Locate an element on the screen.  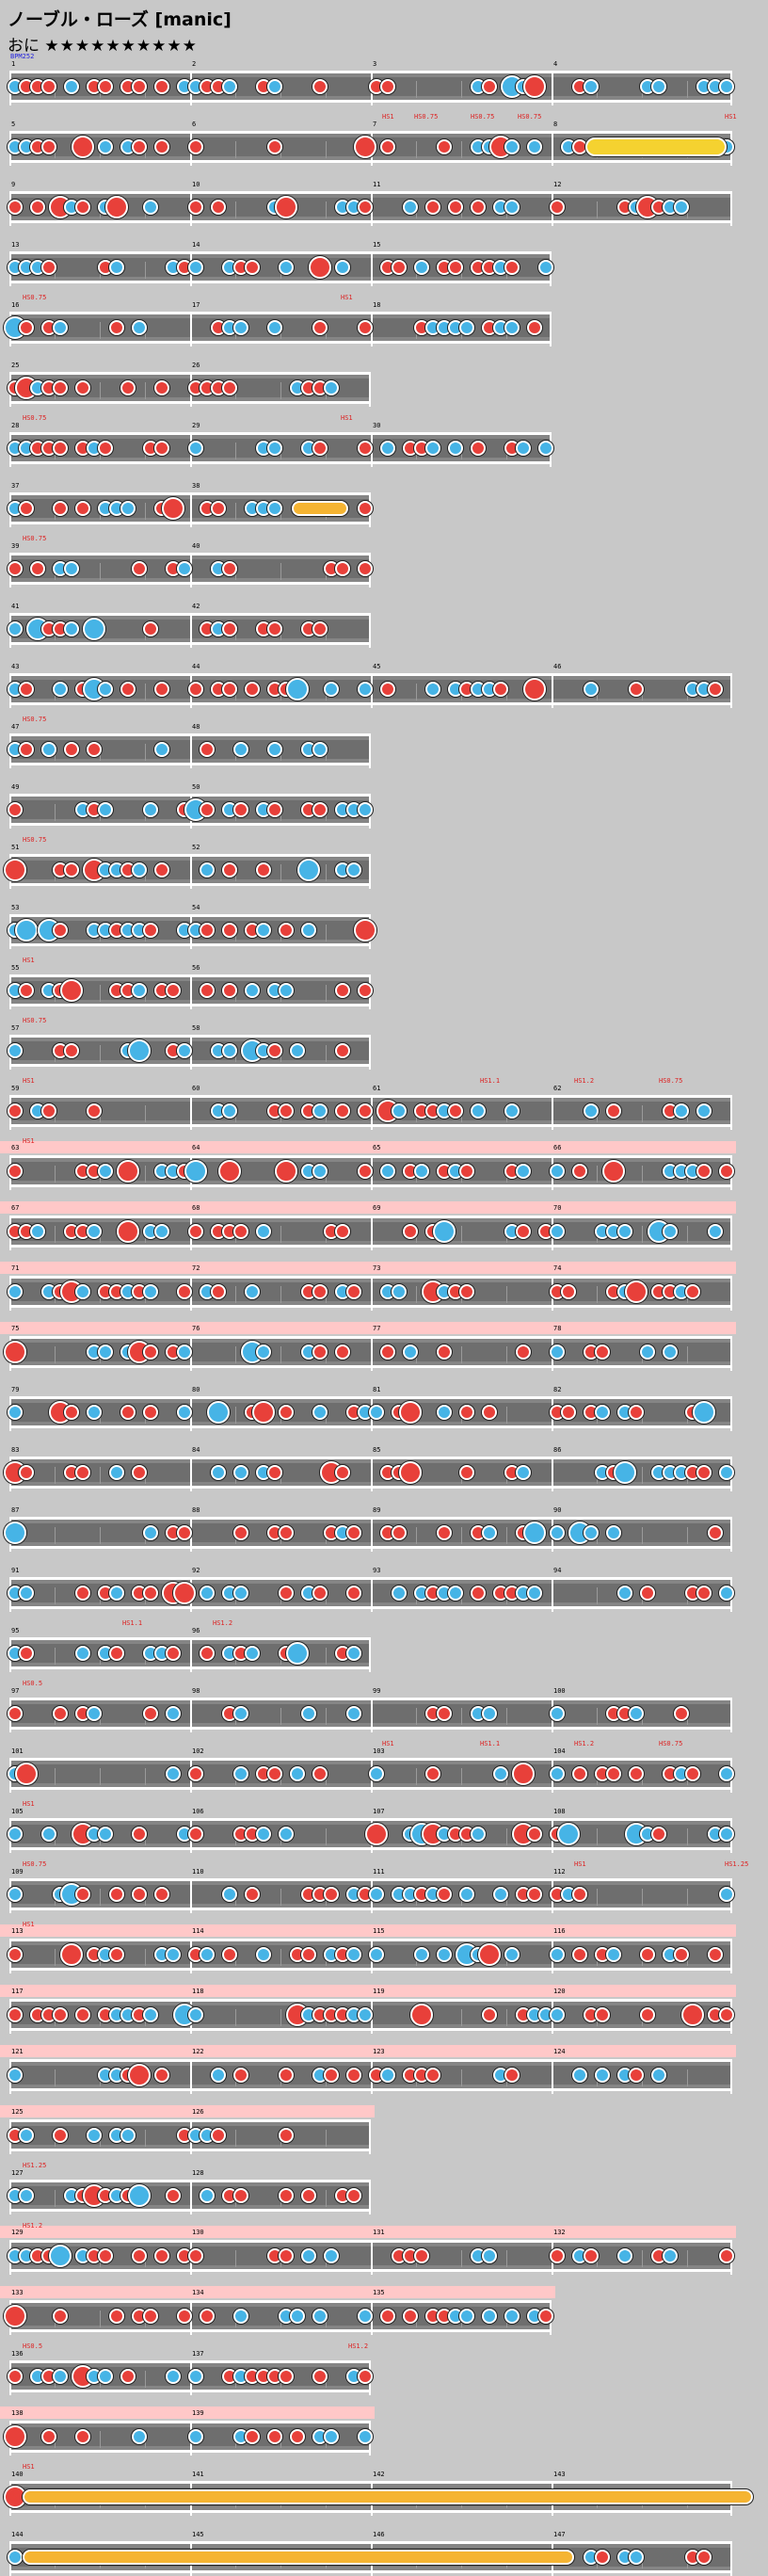
bar-number: 67 is located at coordinates (15, 1208).